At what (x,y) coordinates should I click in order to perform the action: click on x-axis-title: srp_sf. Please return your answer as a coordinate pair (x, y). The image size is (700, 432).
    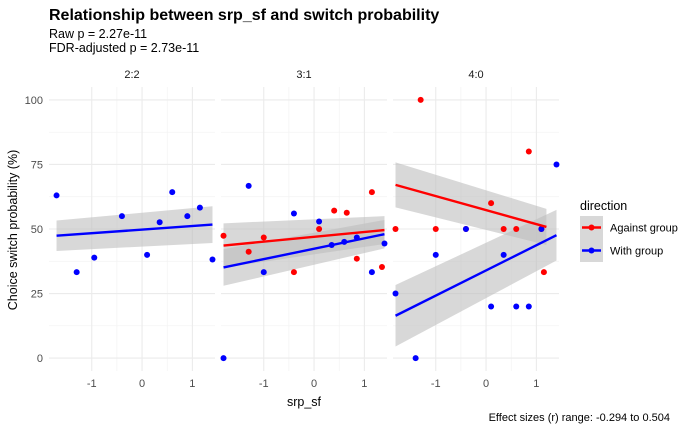
    Looking at the image, I should click on (304, 402).